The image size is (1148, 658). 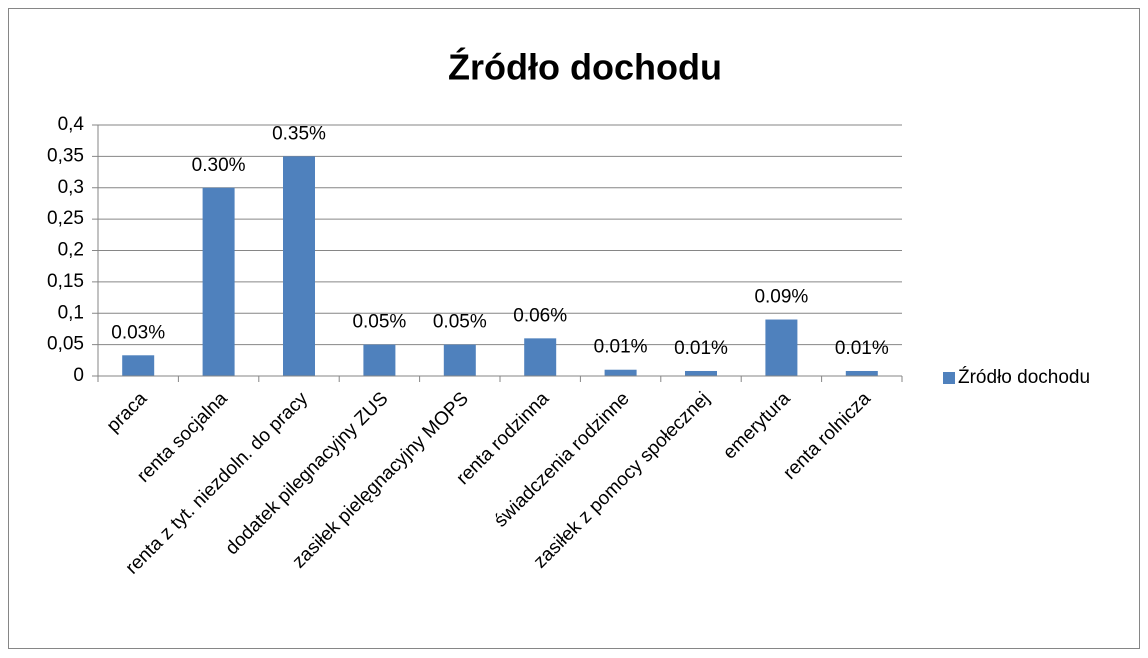 I want to click on y-tick-label: 0,4, so click(x=71, y=124).